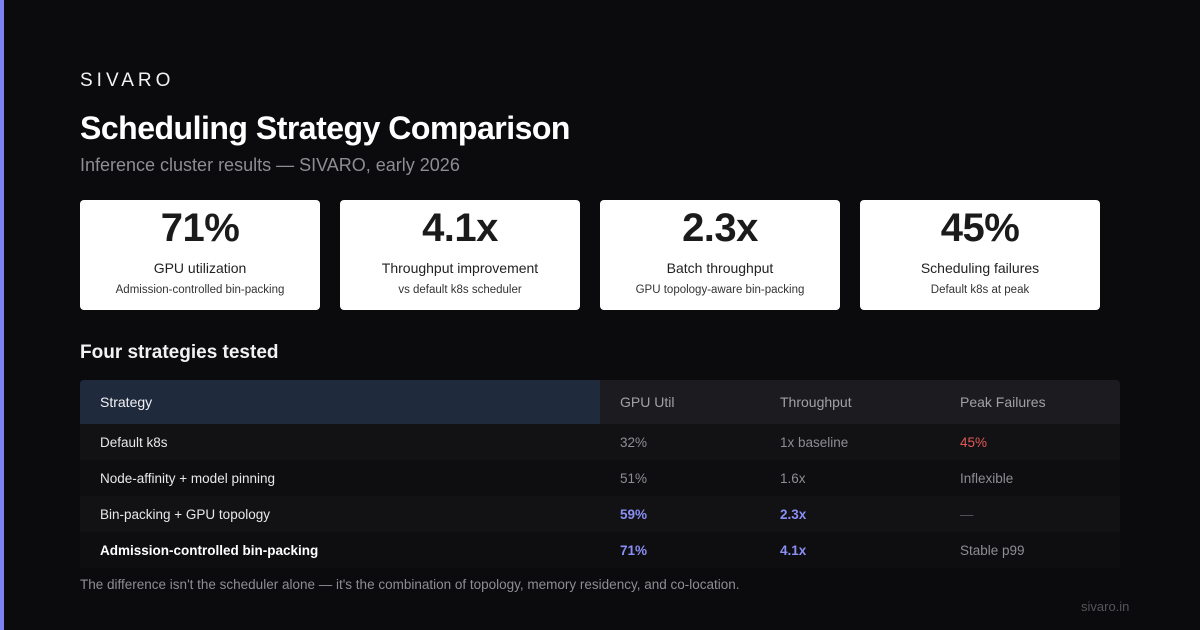 Image resolution: width=1200 pixels, height=630 pixels. I want to click on table-row: Default k8s 32% 1x baseline 45%, so click(600, 442).